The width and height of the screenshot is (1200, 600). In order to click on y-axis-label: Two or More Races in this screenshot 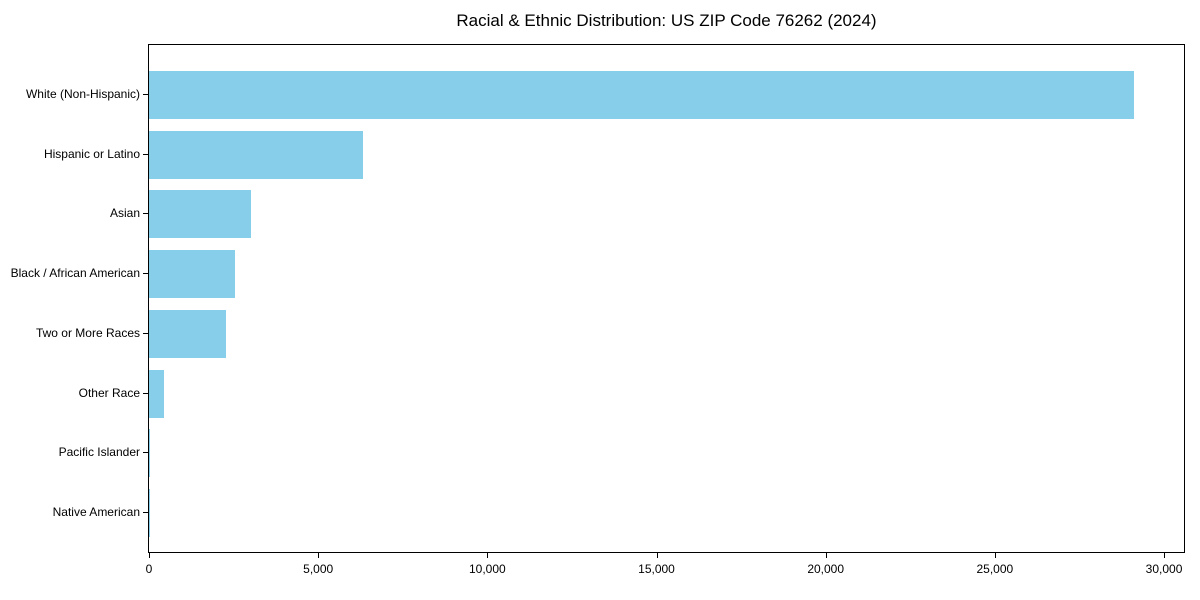, I will do `click(87, 332)`.